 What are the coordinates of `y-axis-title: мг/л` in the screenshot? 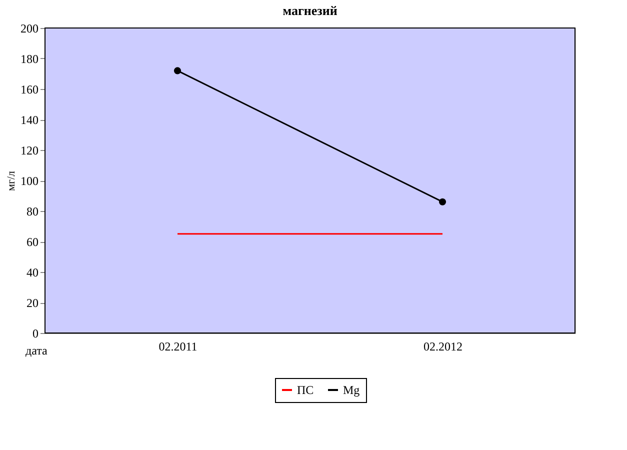 It's located at (12, 181).